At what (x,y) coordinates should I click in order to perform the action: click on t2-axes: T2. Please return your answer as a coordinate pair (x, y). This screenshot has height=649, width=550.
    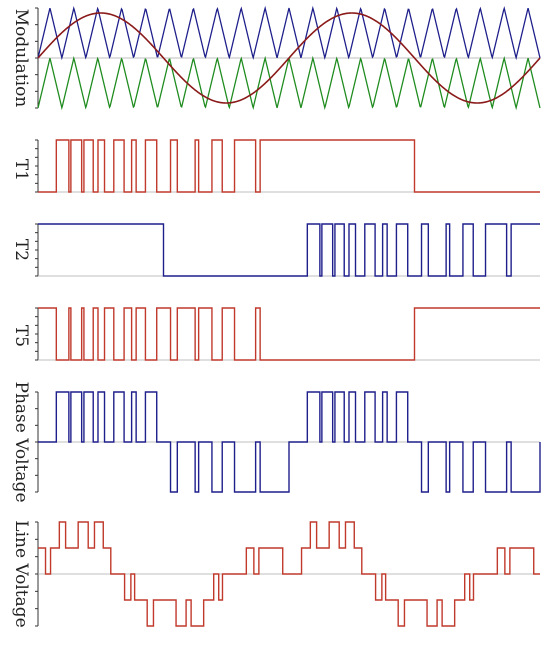
    Looking at the image, I should click on (275, 250).